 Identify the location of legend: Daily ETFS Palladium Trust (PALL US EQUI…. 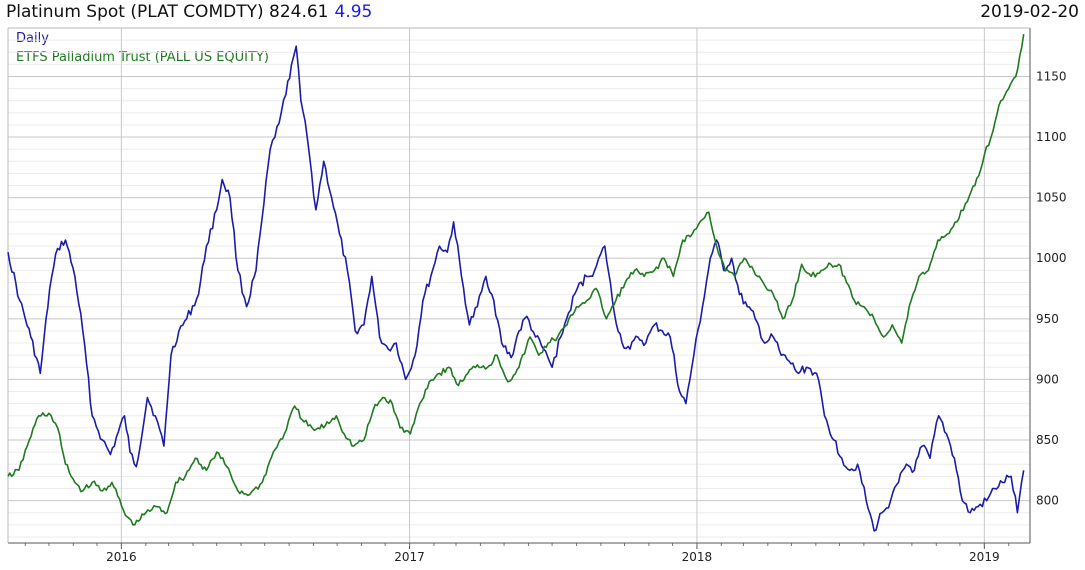
(142, 48).